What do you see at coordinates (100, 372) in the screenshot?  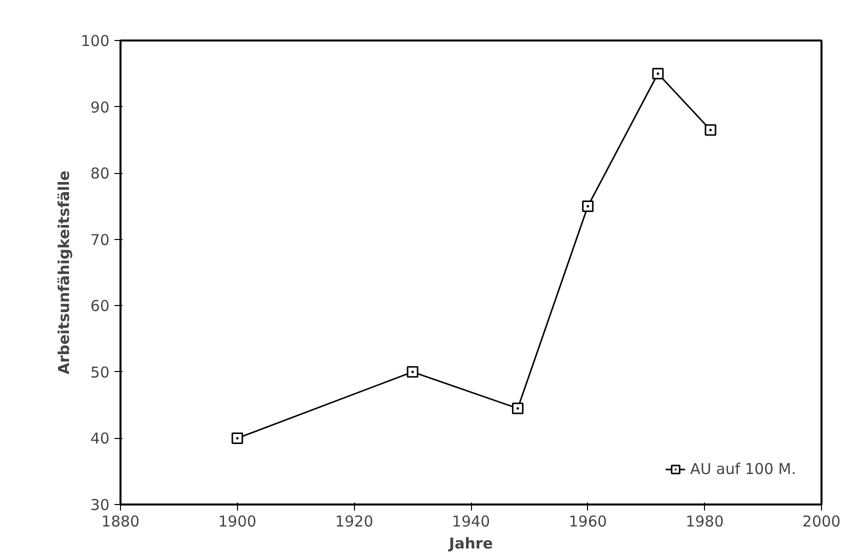 I see `y-tick-label: 50` at bounding box center [100, 372].